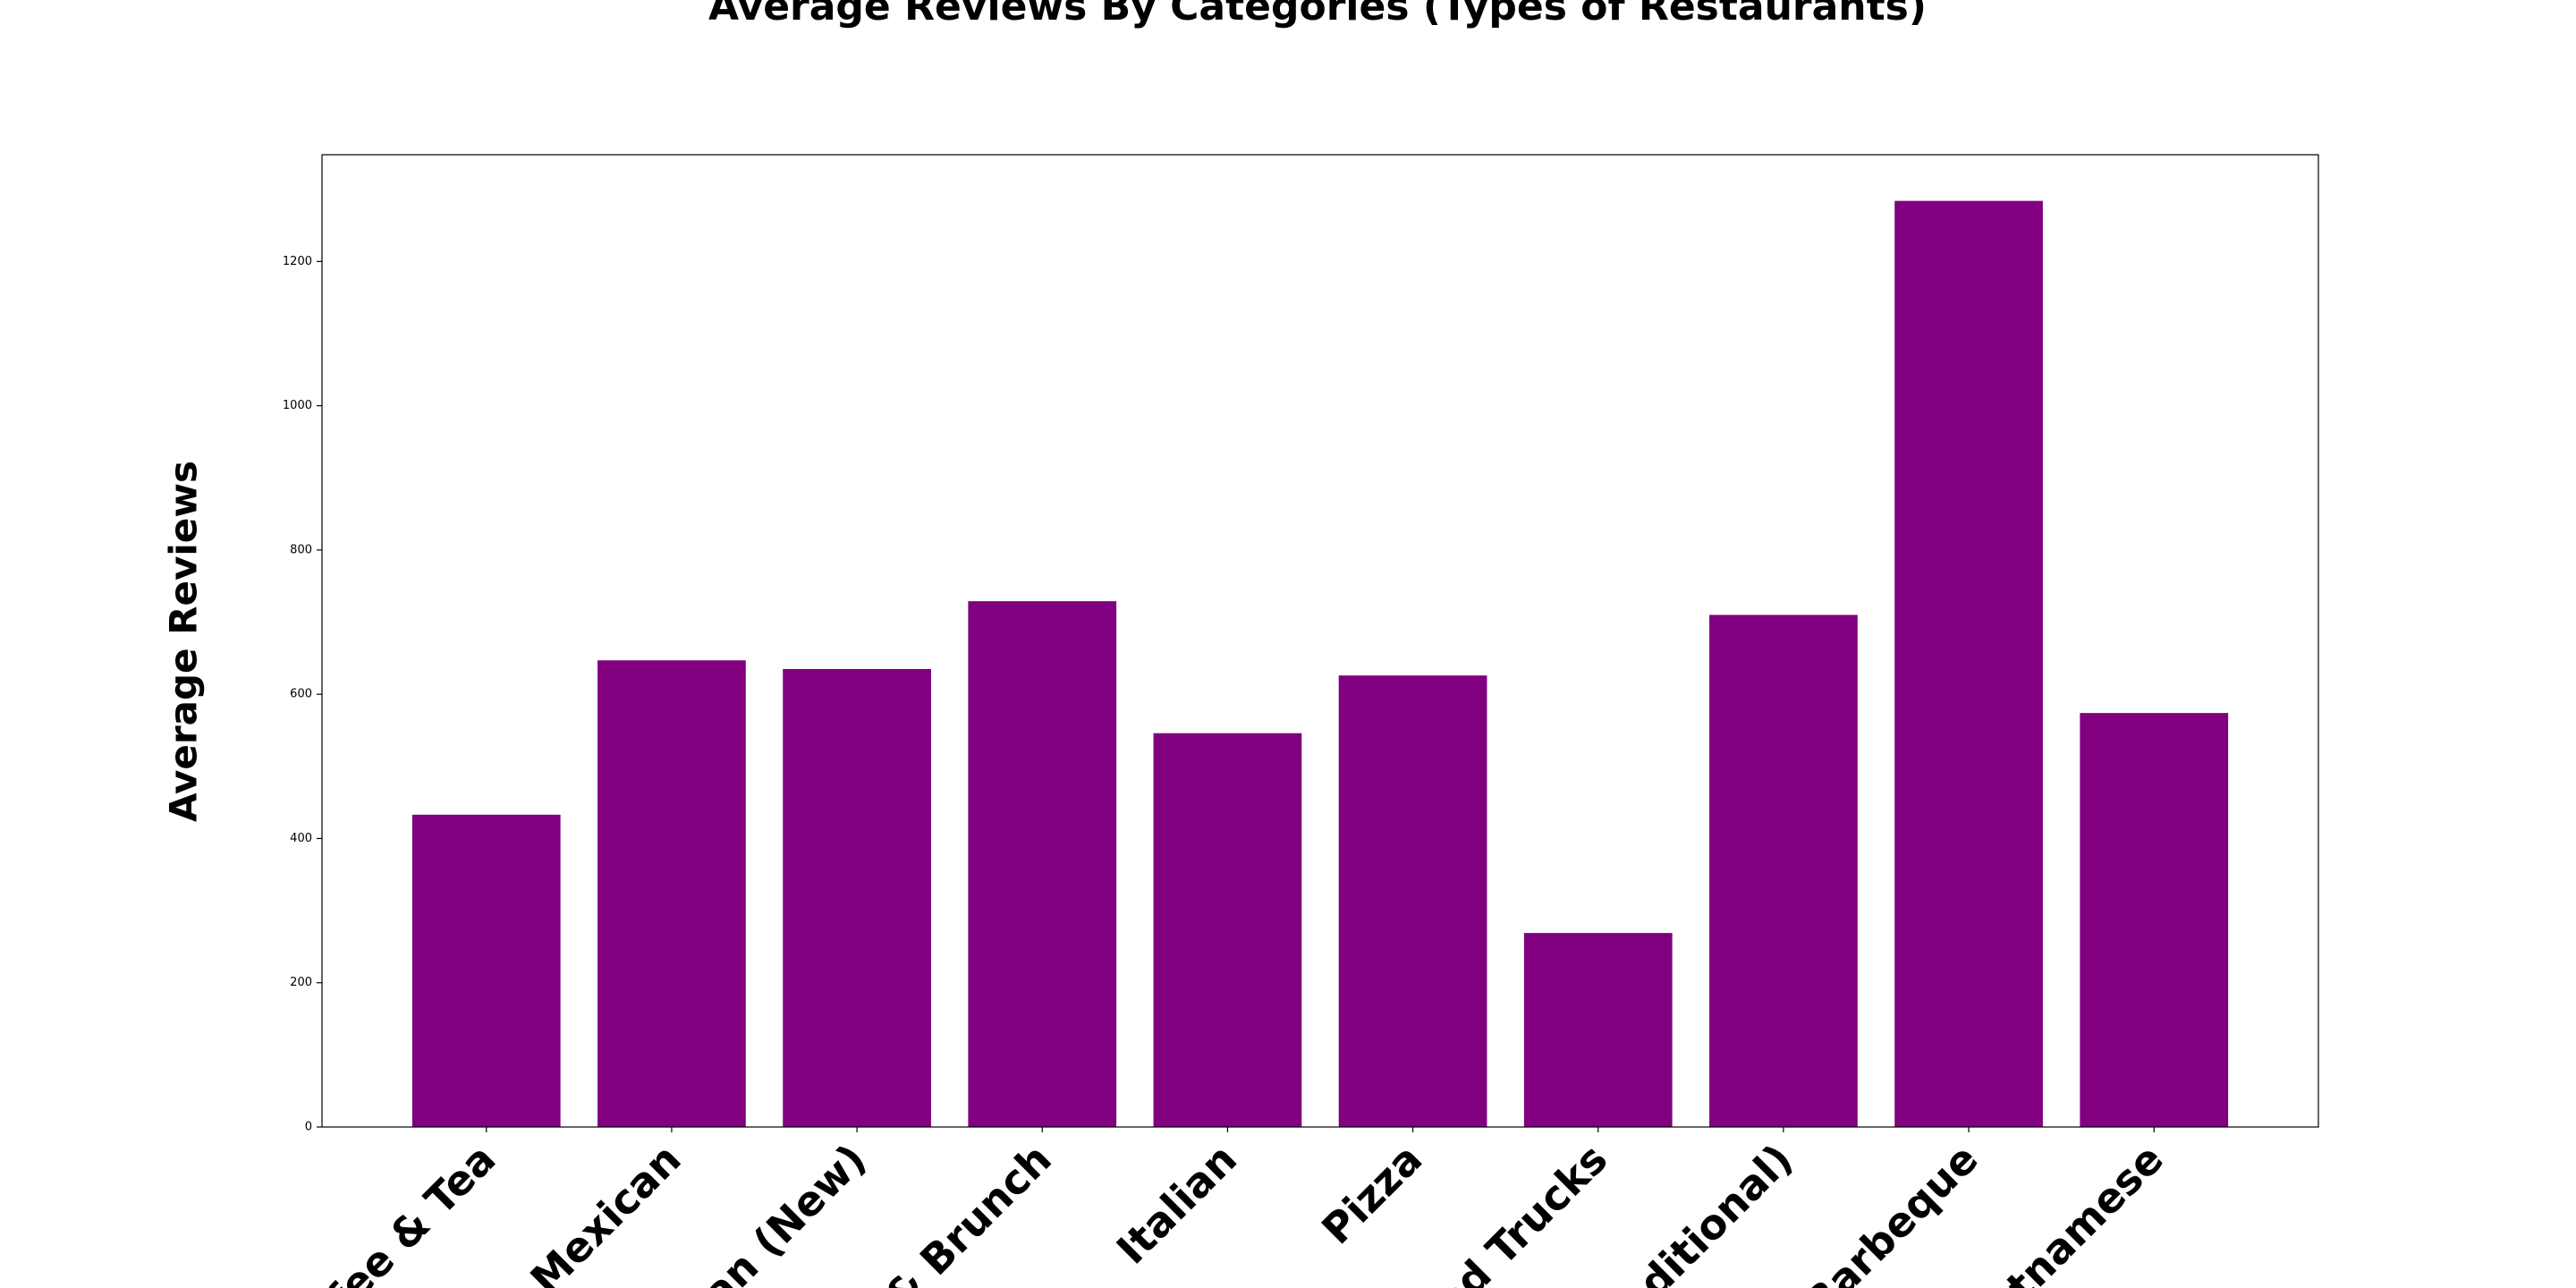 The height and width of the screenshot is (1288, 2576). Describe the element at coordinates (385, 1211) in the screenshot. I see `x-tick-label: Coffee & Tea` at that location.